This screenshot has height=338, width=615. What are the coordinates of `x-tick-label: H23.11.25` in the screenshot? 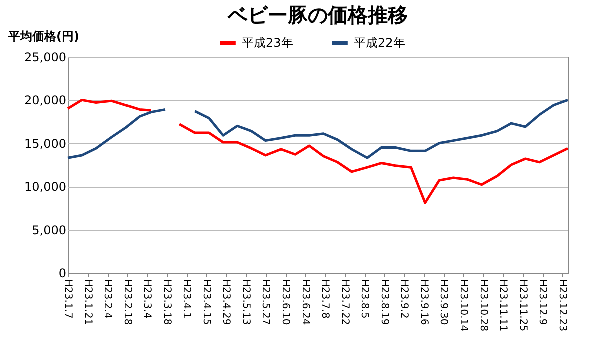 It's located at (522, 306).